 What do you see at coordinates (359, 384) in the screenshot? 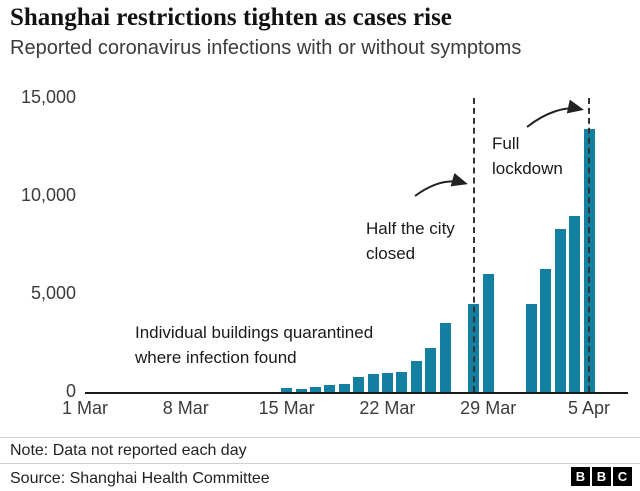
I see `bar-20-mar` at bounding box center [359, 384].